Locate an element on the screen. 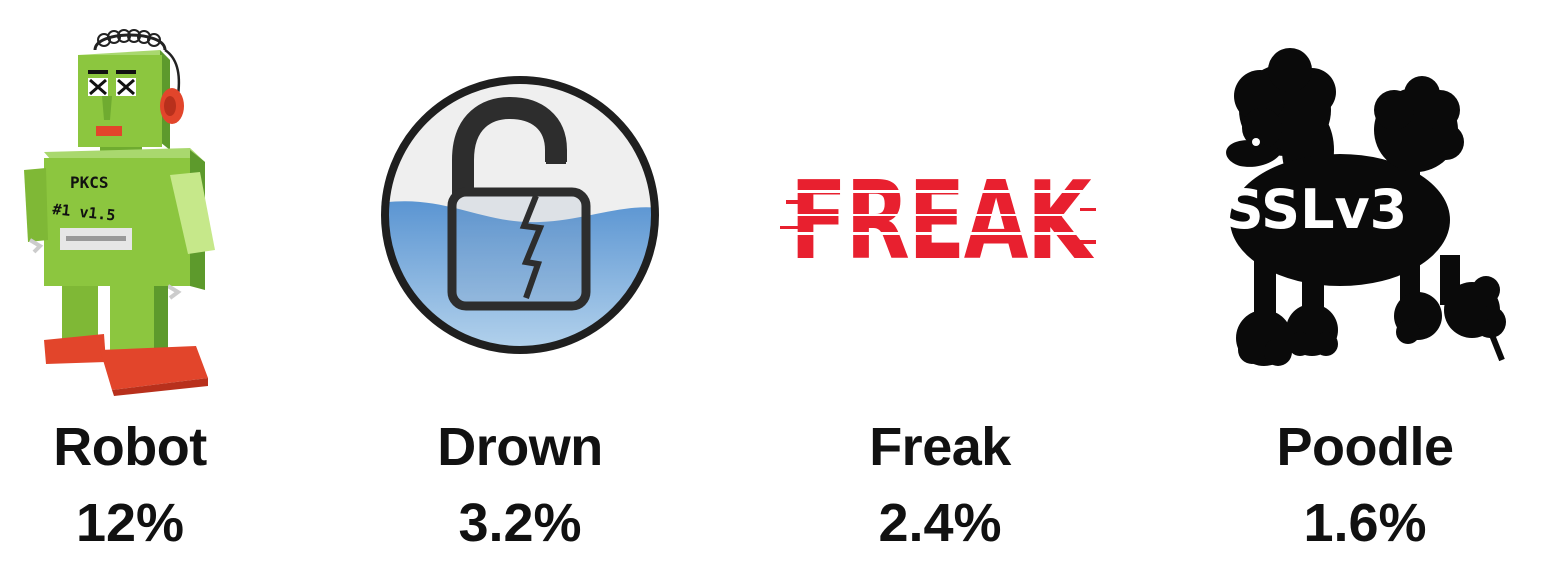  vulnerability-percent: 3.2% is located at coordinates (520, 523).